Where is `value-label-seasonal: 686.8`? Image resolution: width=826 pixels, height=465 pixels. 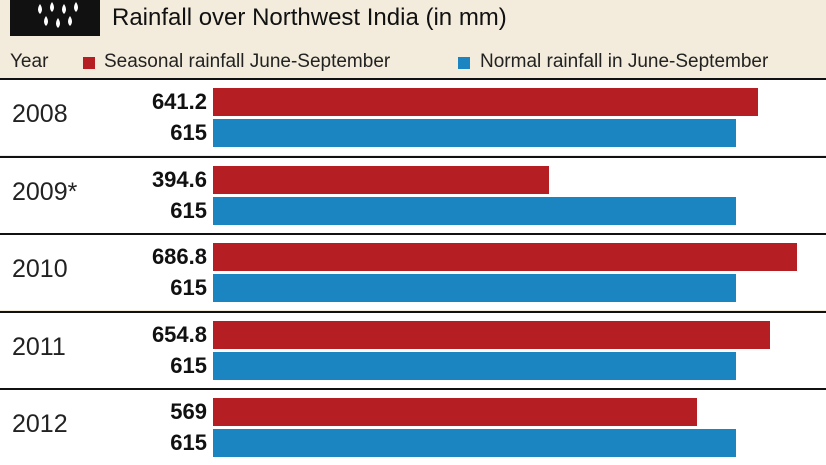
value-label-seasonal: 686.8 is located at coordinates (179, 256).